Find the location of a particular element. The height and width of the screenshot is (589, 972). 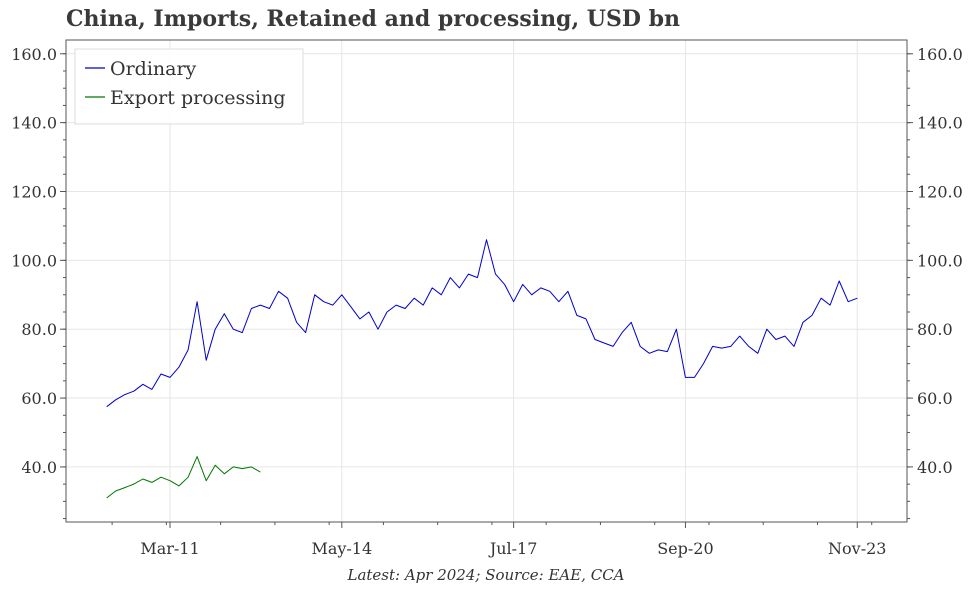

y-tick-label: 60.0 is located at coordinates (39, 398).